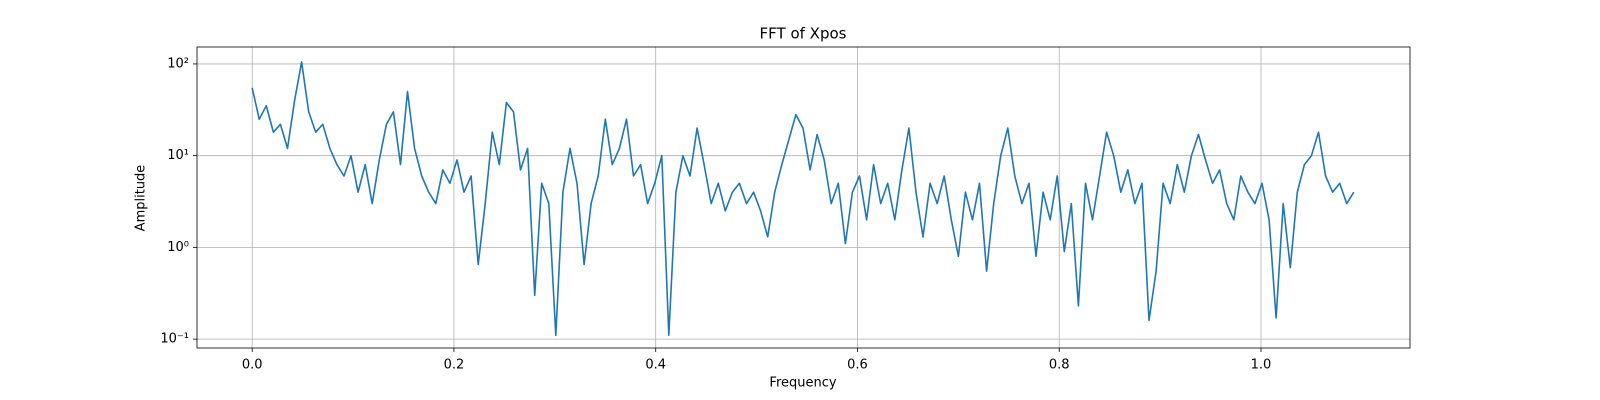 The height and width of the screenshot is (400, 1600). Describe the element at coordinates (802, 383) in the screenshot. I see `x-axis-label: Frequency` at that location.